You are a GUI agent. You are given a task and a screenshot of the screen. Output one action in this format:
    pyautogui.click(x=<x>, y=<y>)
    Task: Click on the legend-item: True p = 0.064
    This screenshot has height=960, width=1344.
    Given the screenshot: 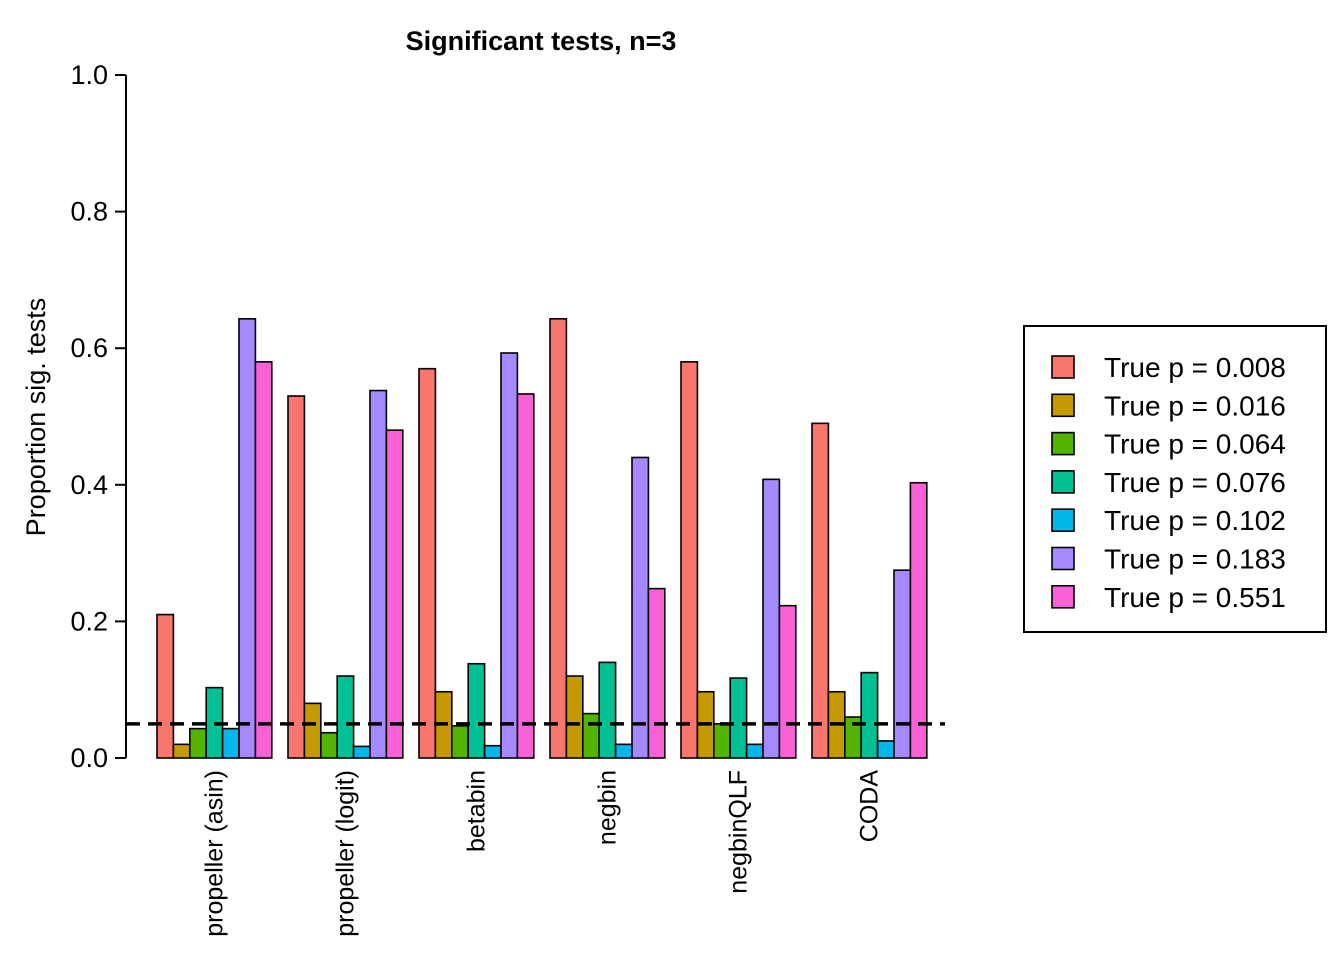 What is the action you would take?
    pyautogui.click(x=1168, y=444)
    